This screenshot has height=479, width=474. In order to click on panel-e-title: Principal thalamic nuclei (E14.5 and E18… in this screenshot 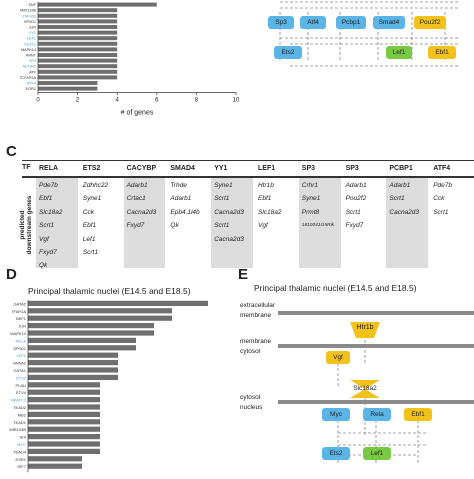, I will do `click(335, 288)`.